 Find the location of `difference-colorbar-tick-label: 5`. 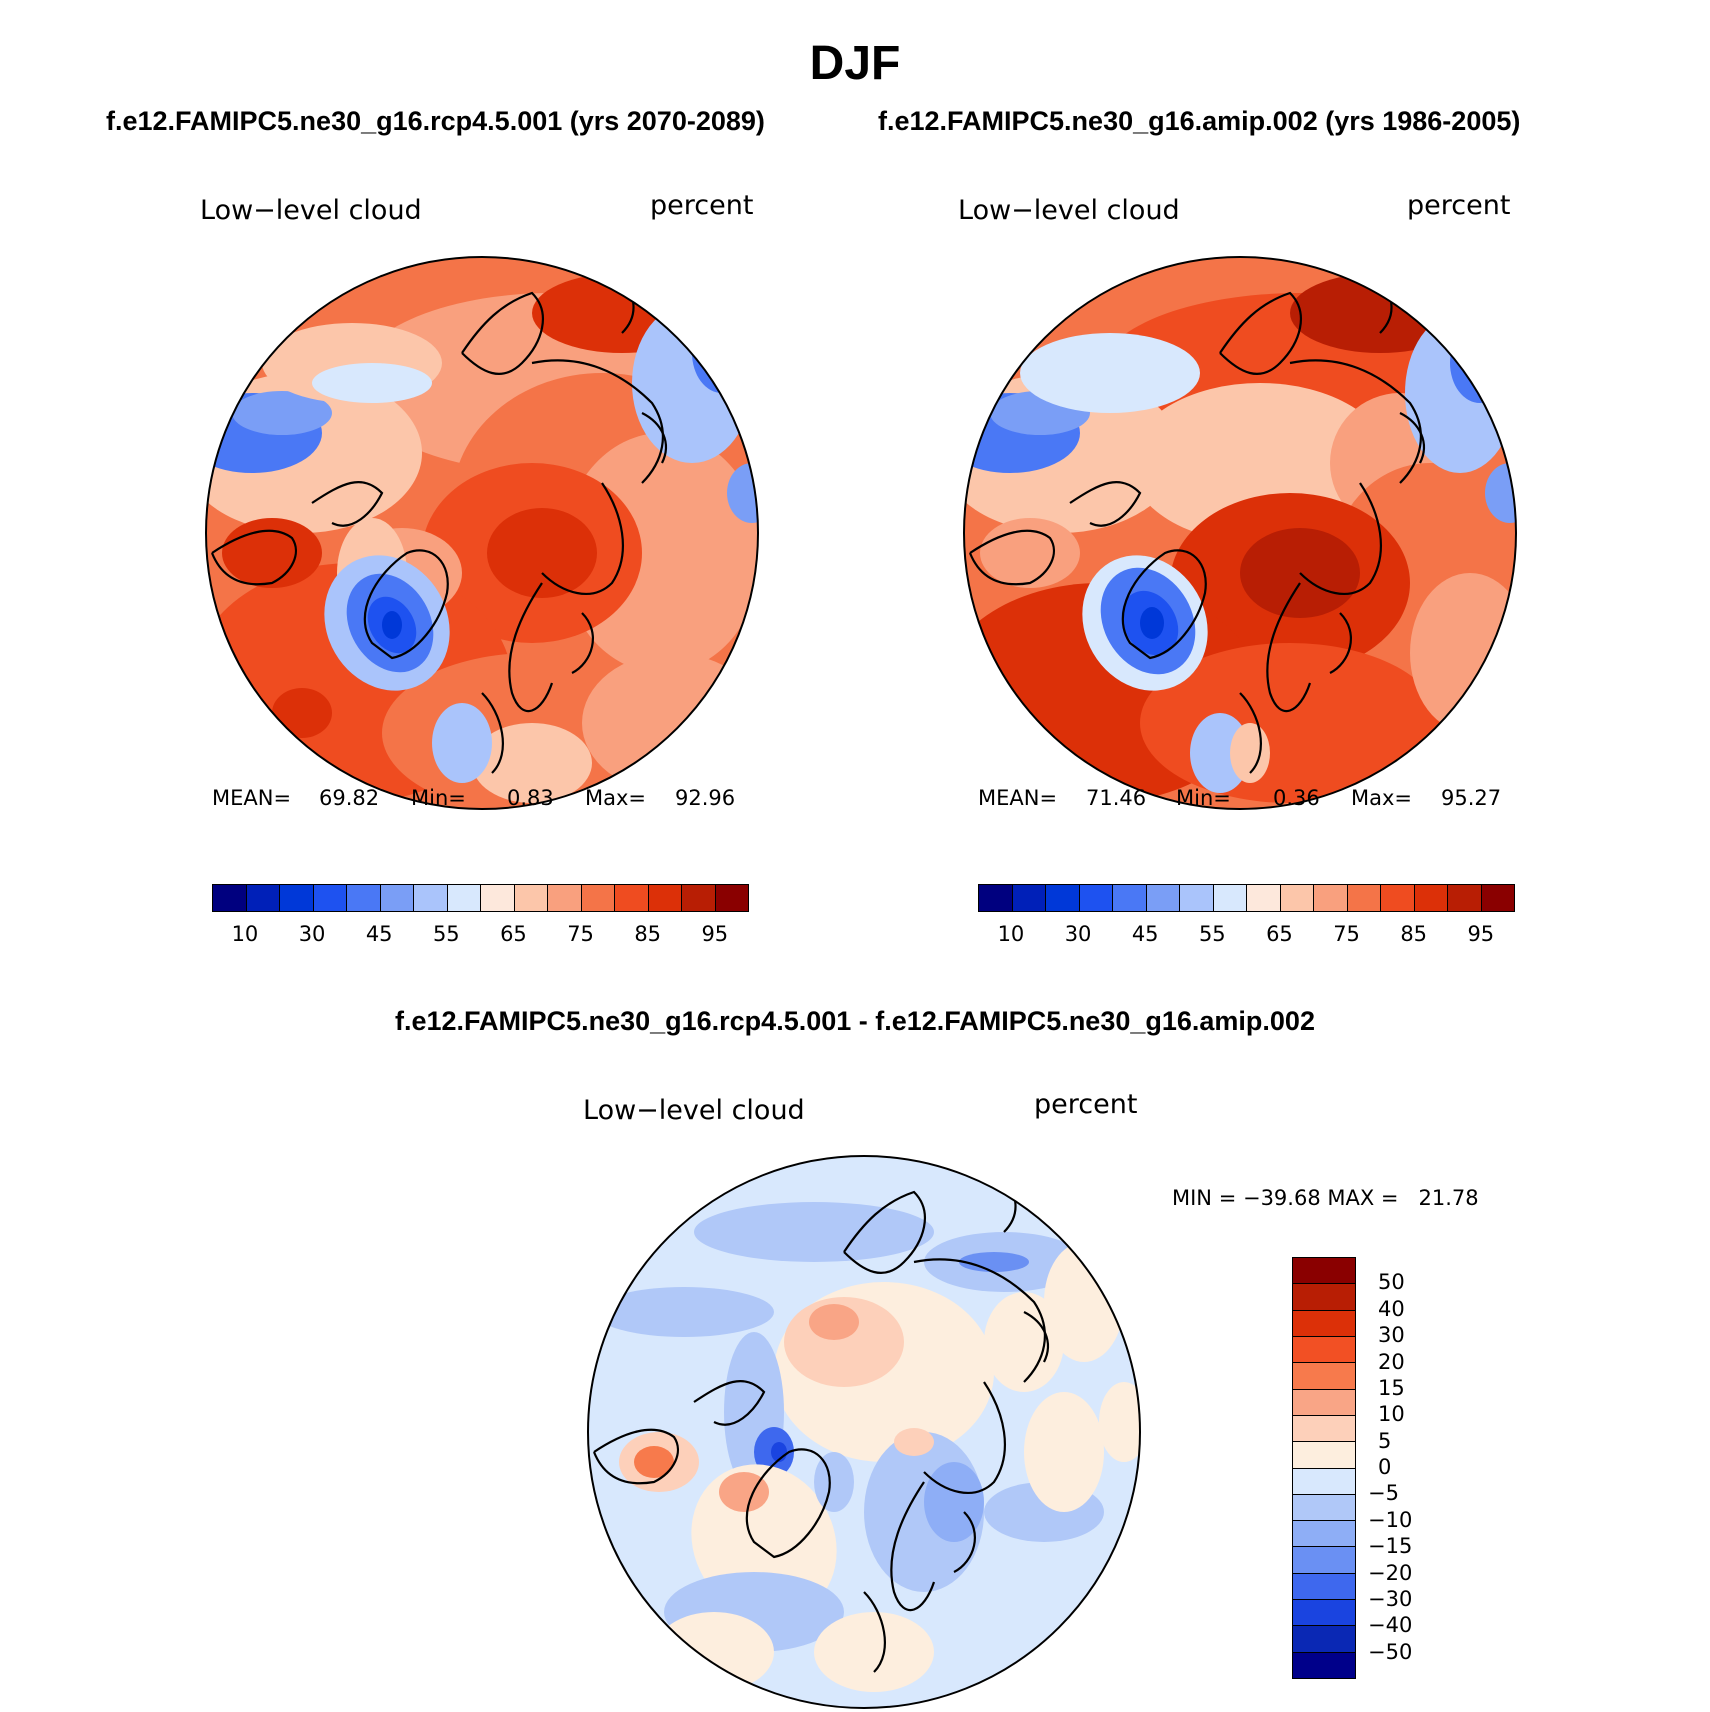

difference-colorbar-tick-label: 5 is located at coordinates (1385, 1440).